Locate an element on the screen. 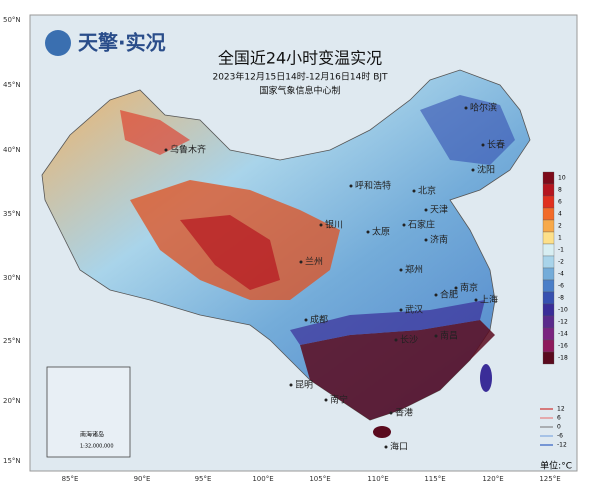  city-label: 香港 is located at coordinates (404, 413).